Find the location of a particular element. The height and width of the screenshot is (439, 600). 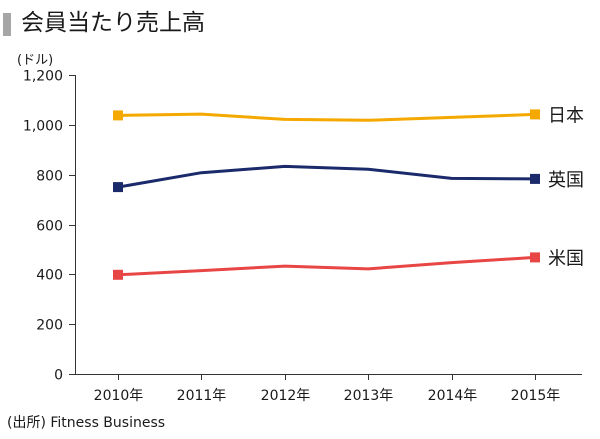

y-tick-label: 800 is located at coordinates (49, 177).